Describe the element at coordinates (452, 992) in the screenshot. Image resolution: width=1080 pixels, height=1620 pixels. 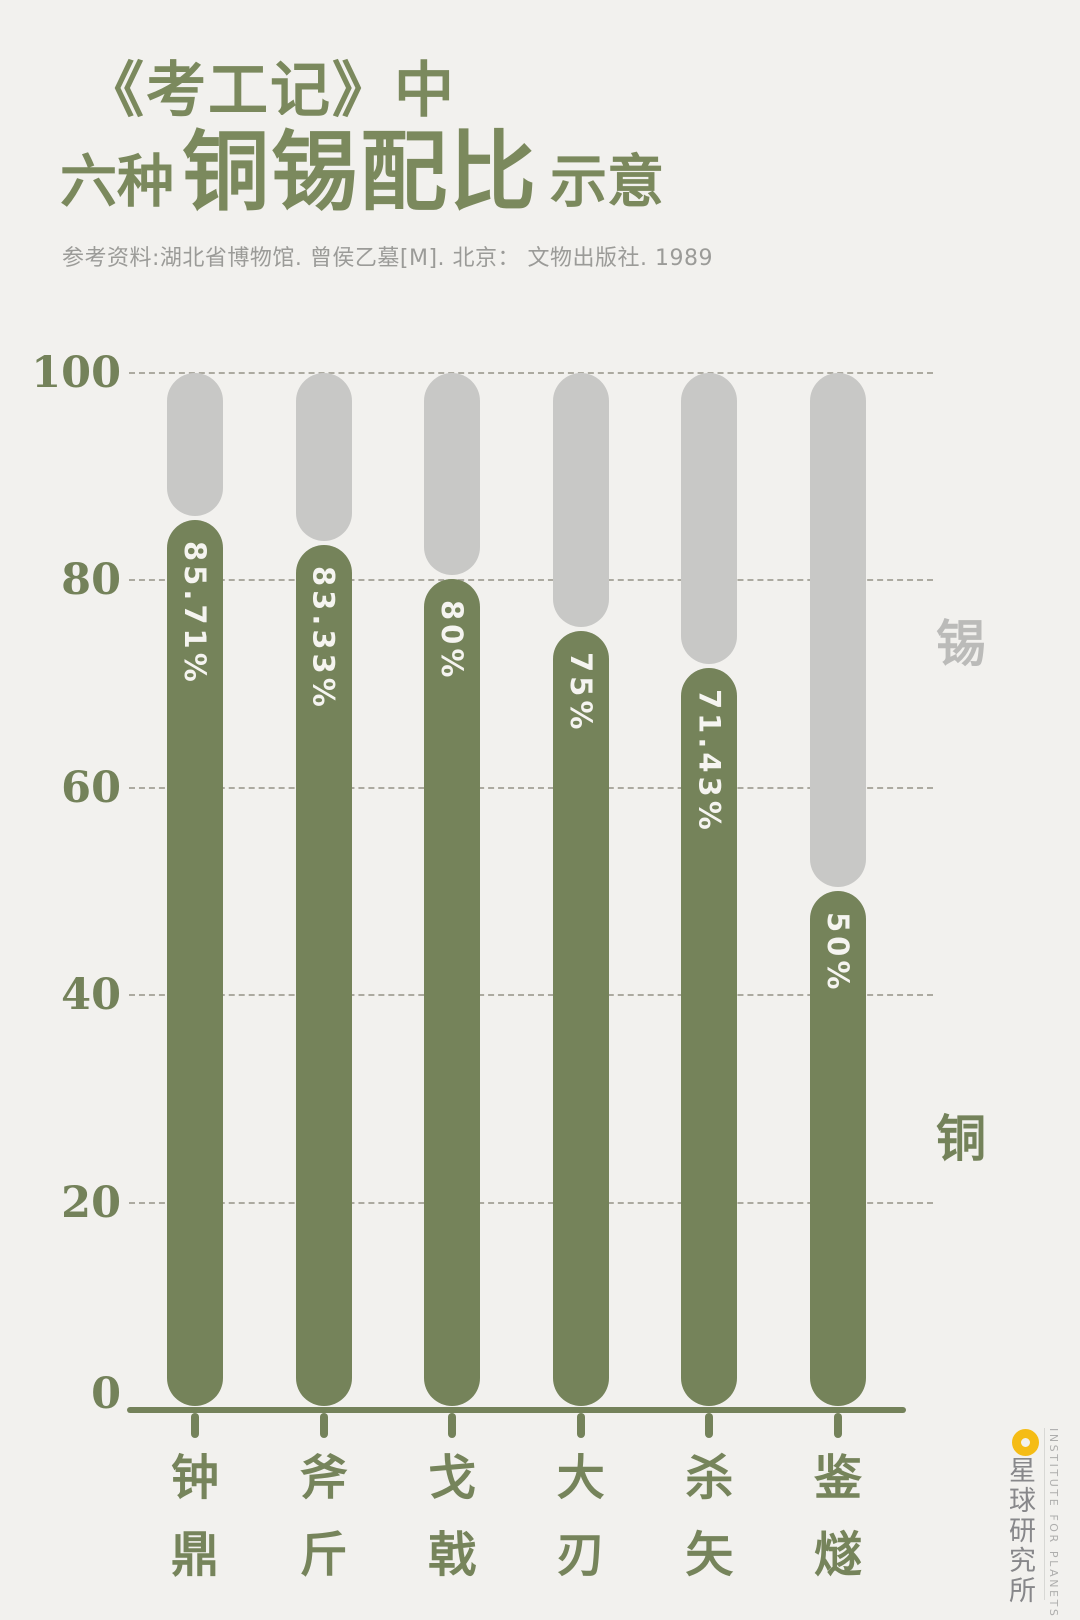
I see `copper-segment: 80%` at that location.